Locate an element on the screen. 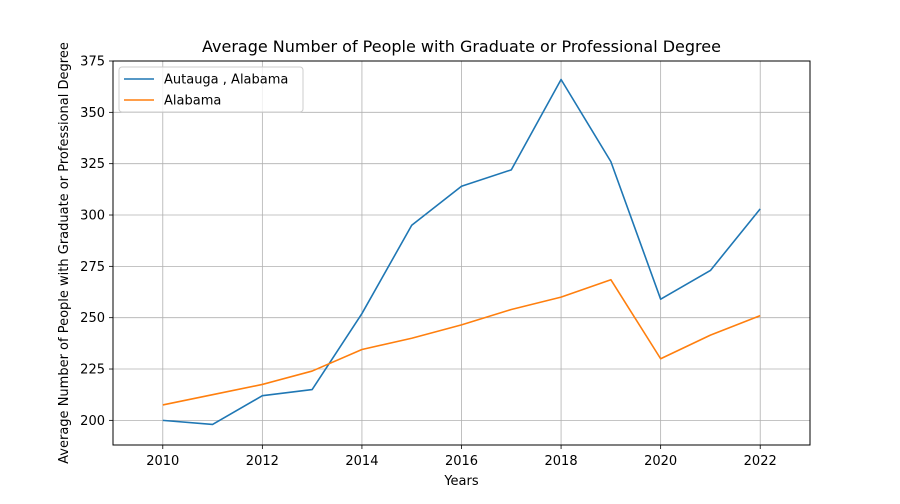 Image resolution: width=900 pixels, height=504 pixels. legend-label-autauga: Autauga , Alabama is located at coordinates (226, 80).